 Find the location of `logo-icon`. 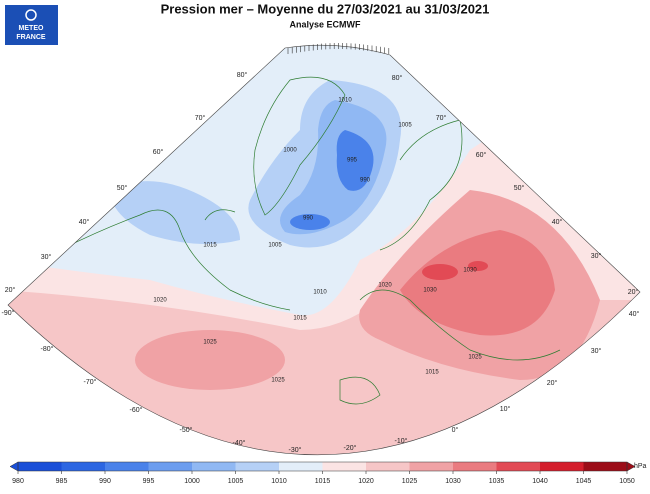

logo-icon is located at coordinates (31, 15).